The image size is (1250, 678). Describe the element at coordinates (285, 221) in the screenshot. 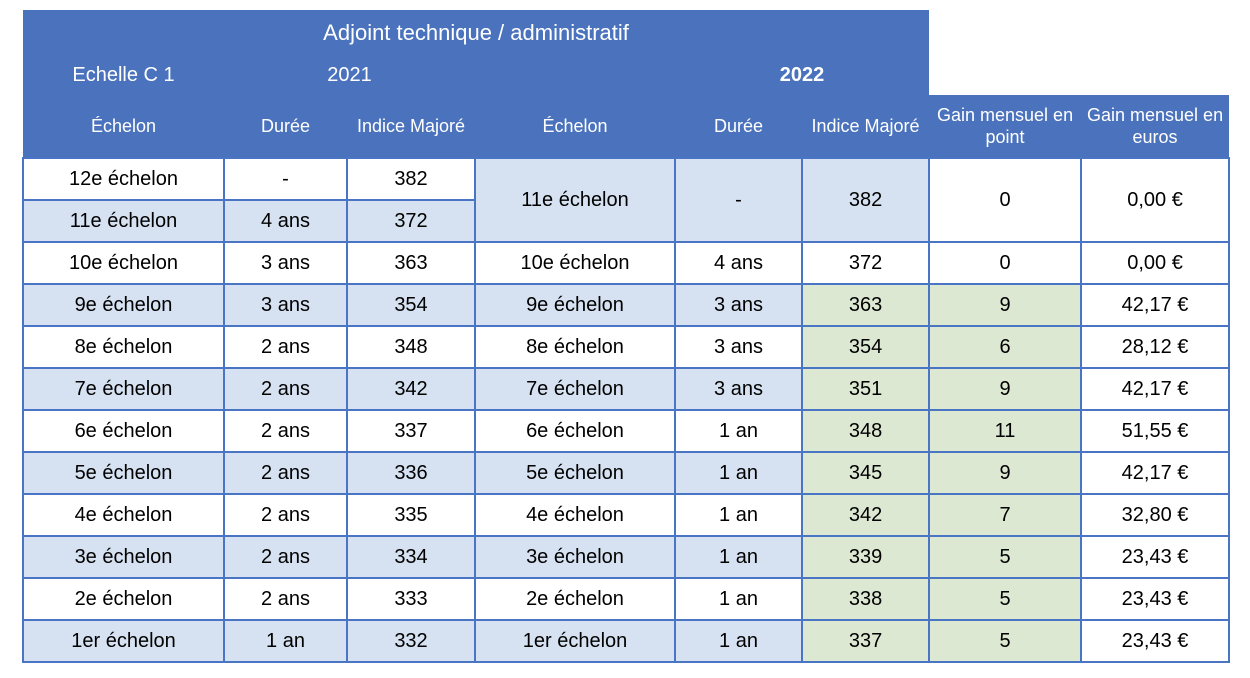

I see `cell-duree-2021: 4 ans` at that location.